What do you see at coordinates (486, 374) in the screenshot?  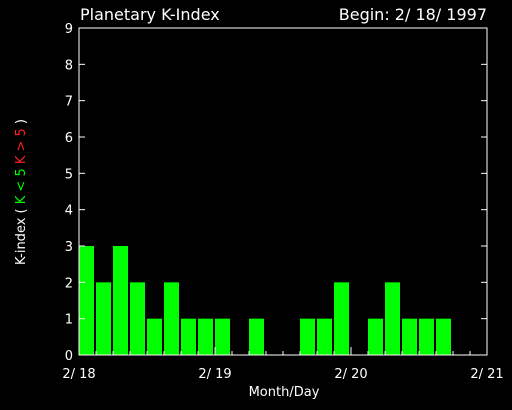 I see `x-tick-label: 2/ 21` at bounding box center [486, 374].